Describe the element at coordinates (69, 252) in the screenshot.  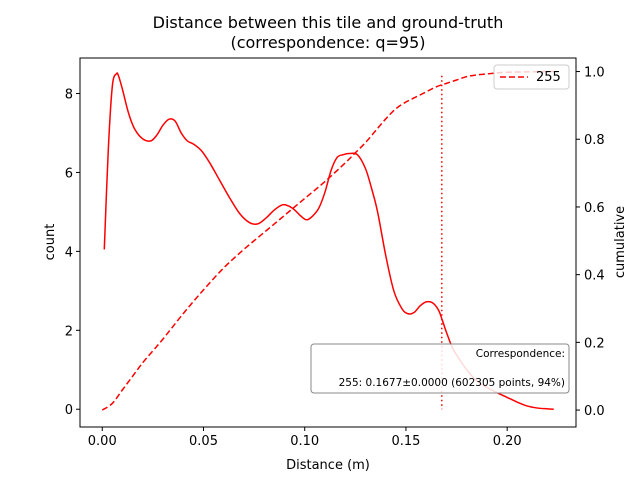
I see `y-tick-label: 4` at that location.